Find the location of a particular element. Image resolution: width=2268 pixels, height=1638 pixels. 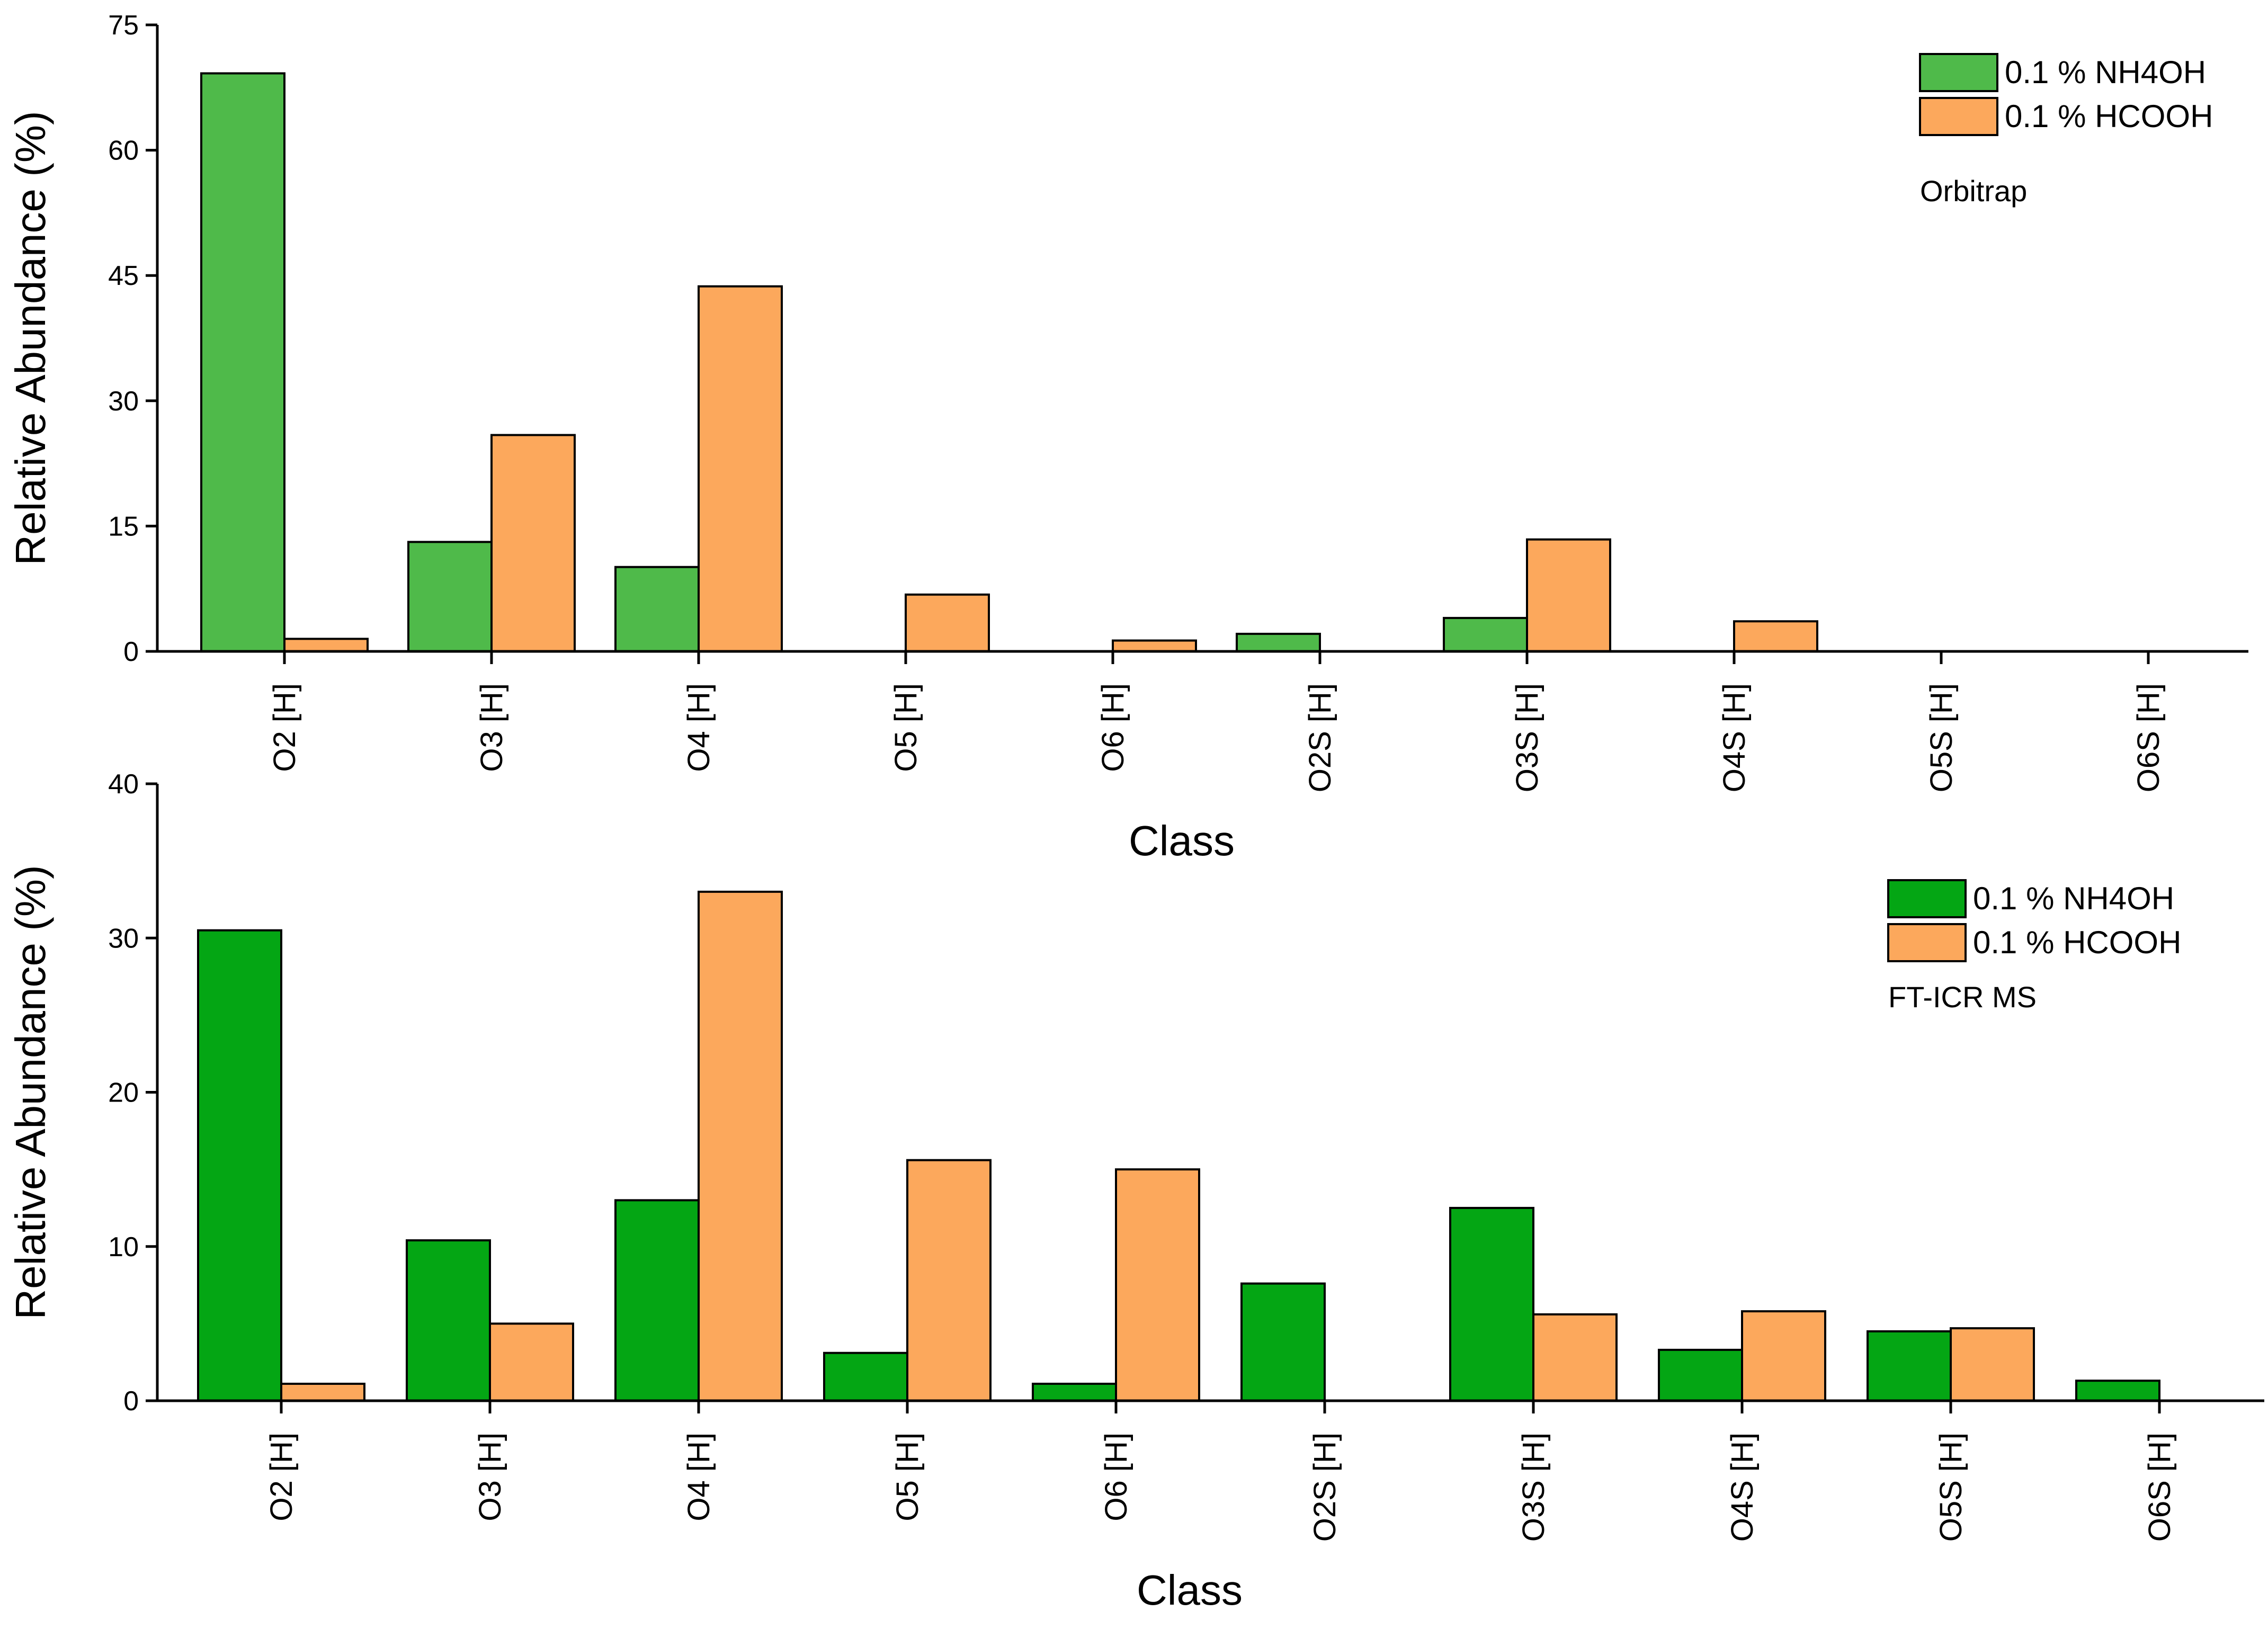

y-tick-label: 20 is located at coordinates (123, 1093).